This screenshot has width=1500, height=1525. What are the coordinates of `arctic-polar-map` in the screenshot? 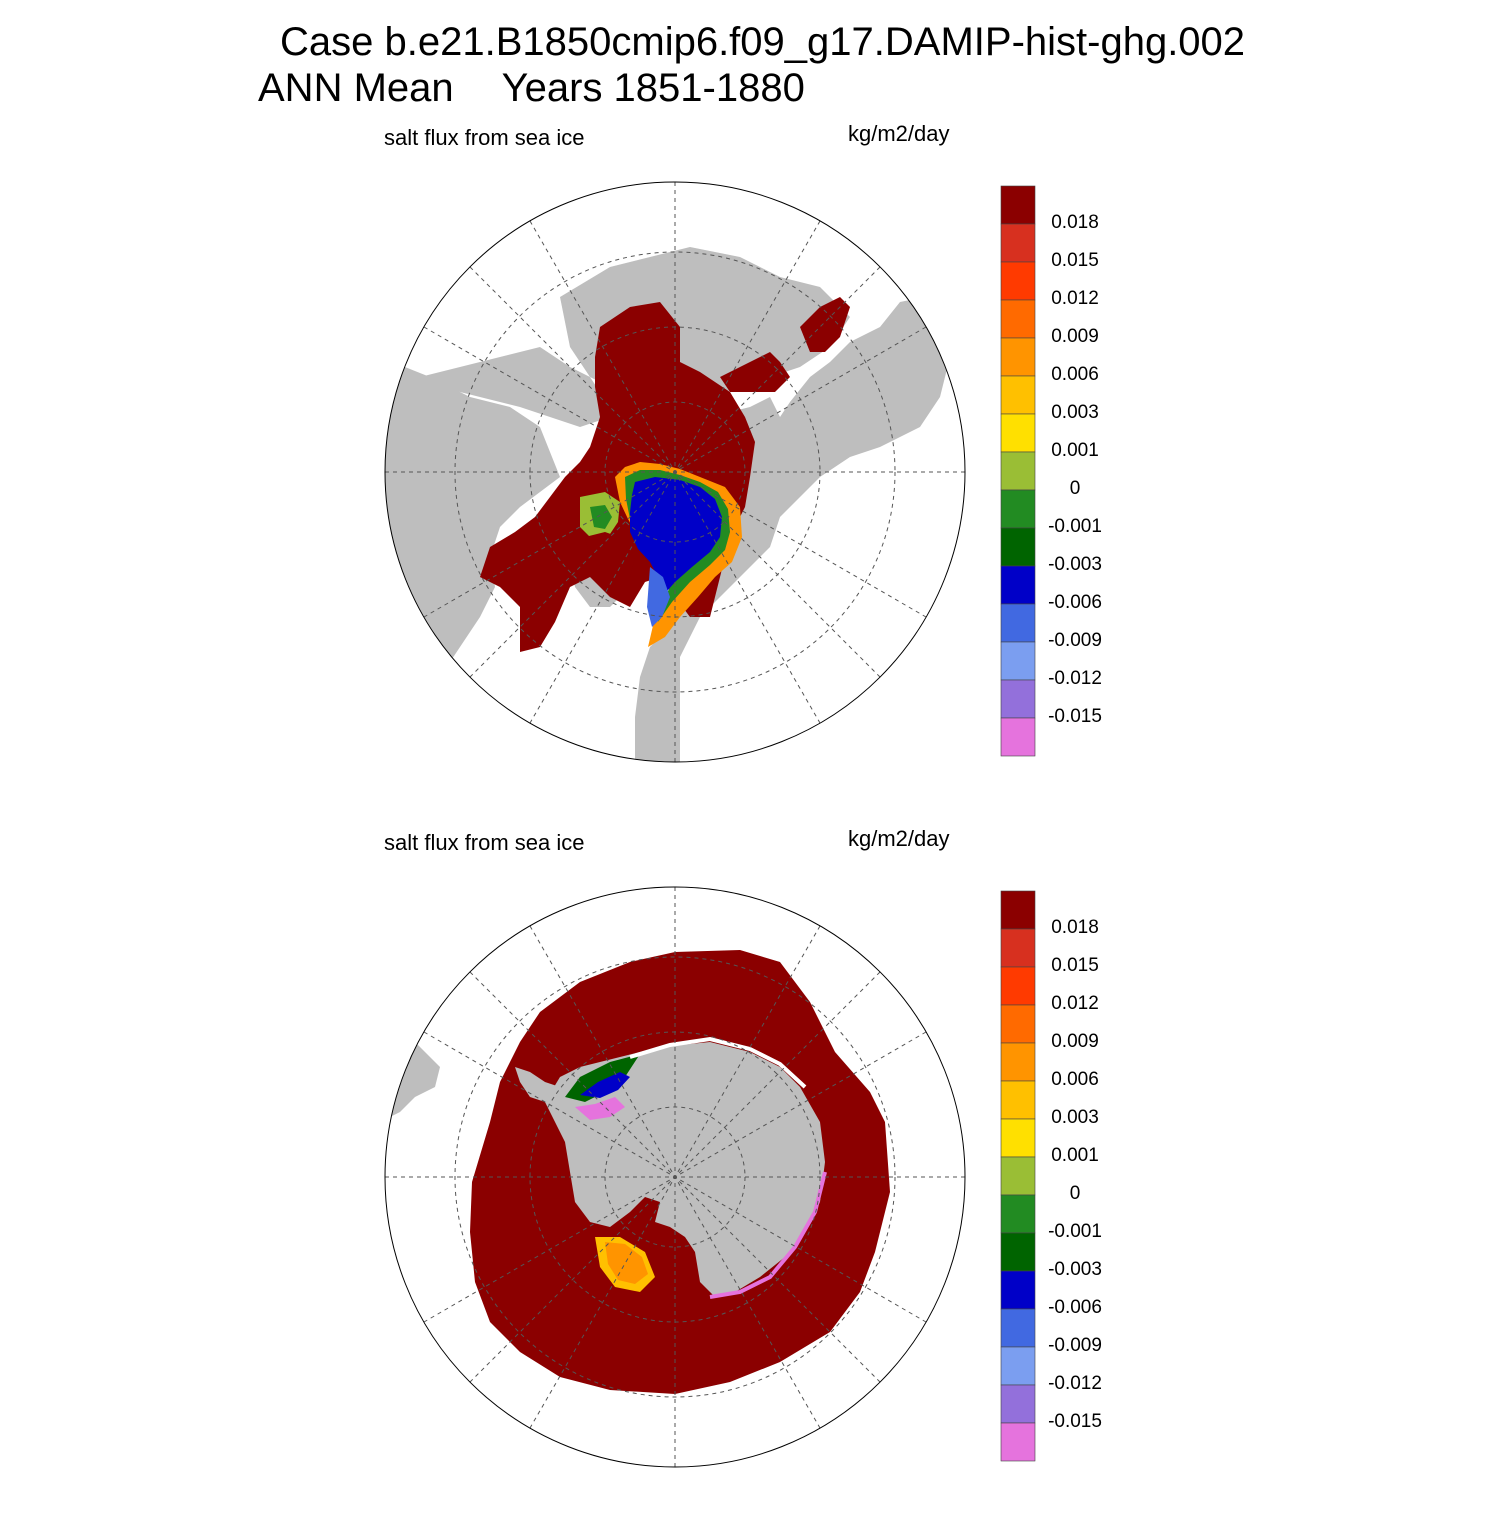 It's located at (675, 472).